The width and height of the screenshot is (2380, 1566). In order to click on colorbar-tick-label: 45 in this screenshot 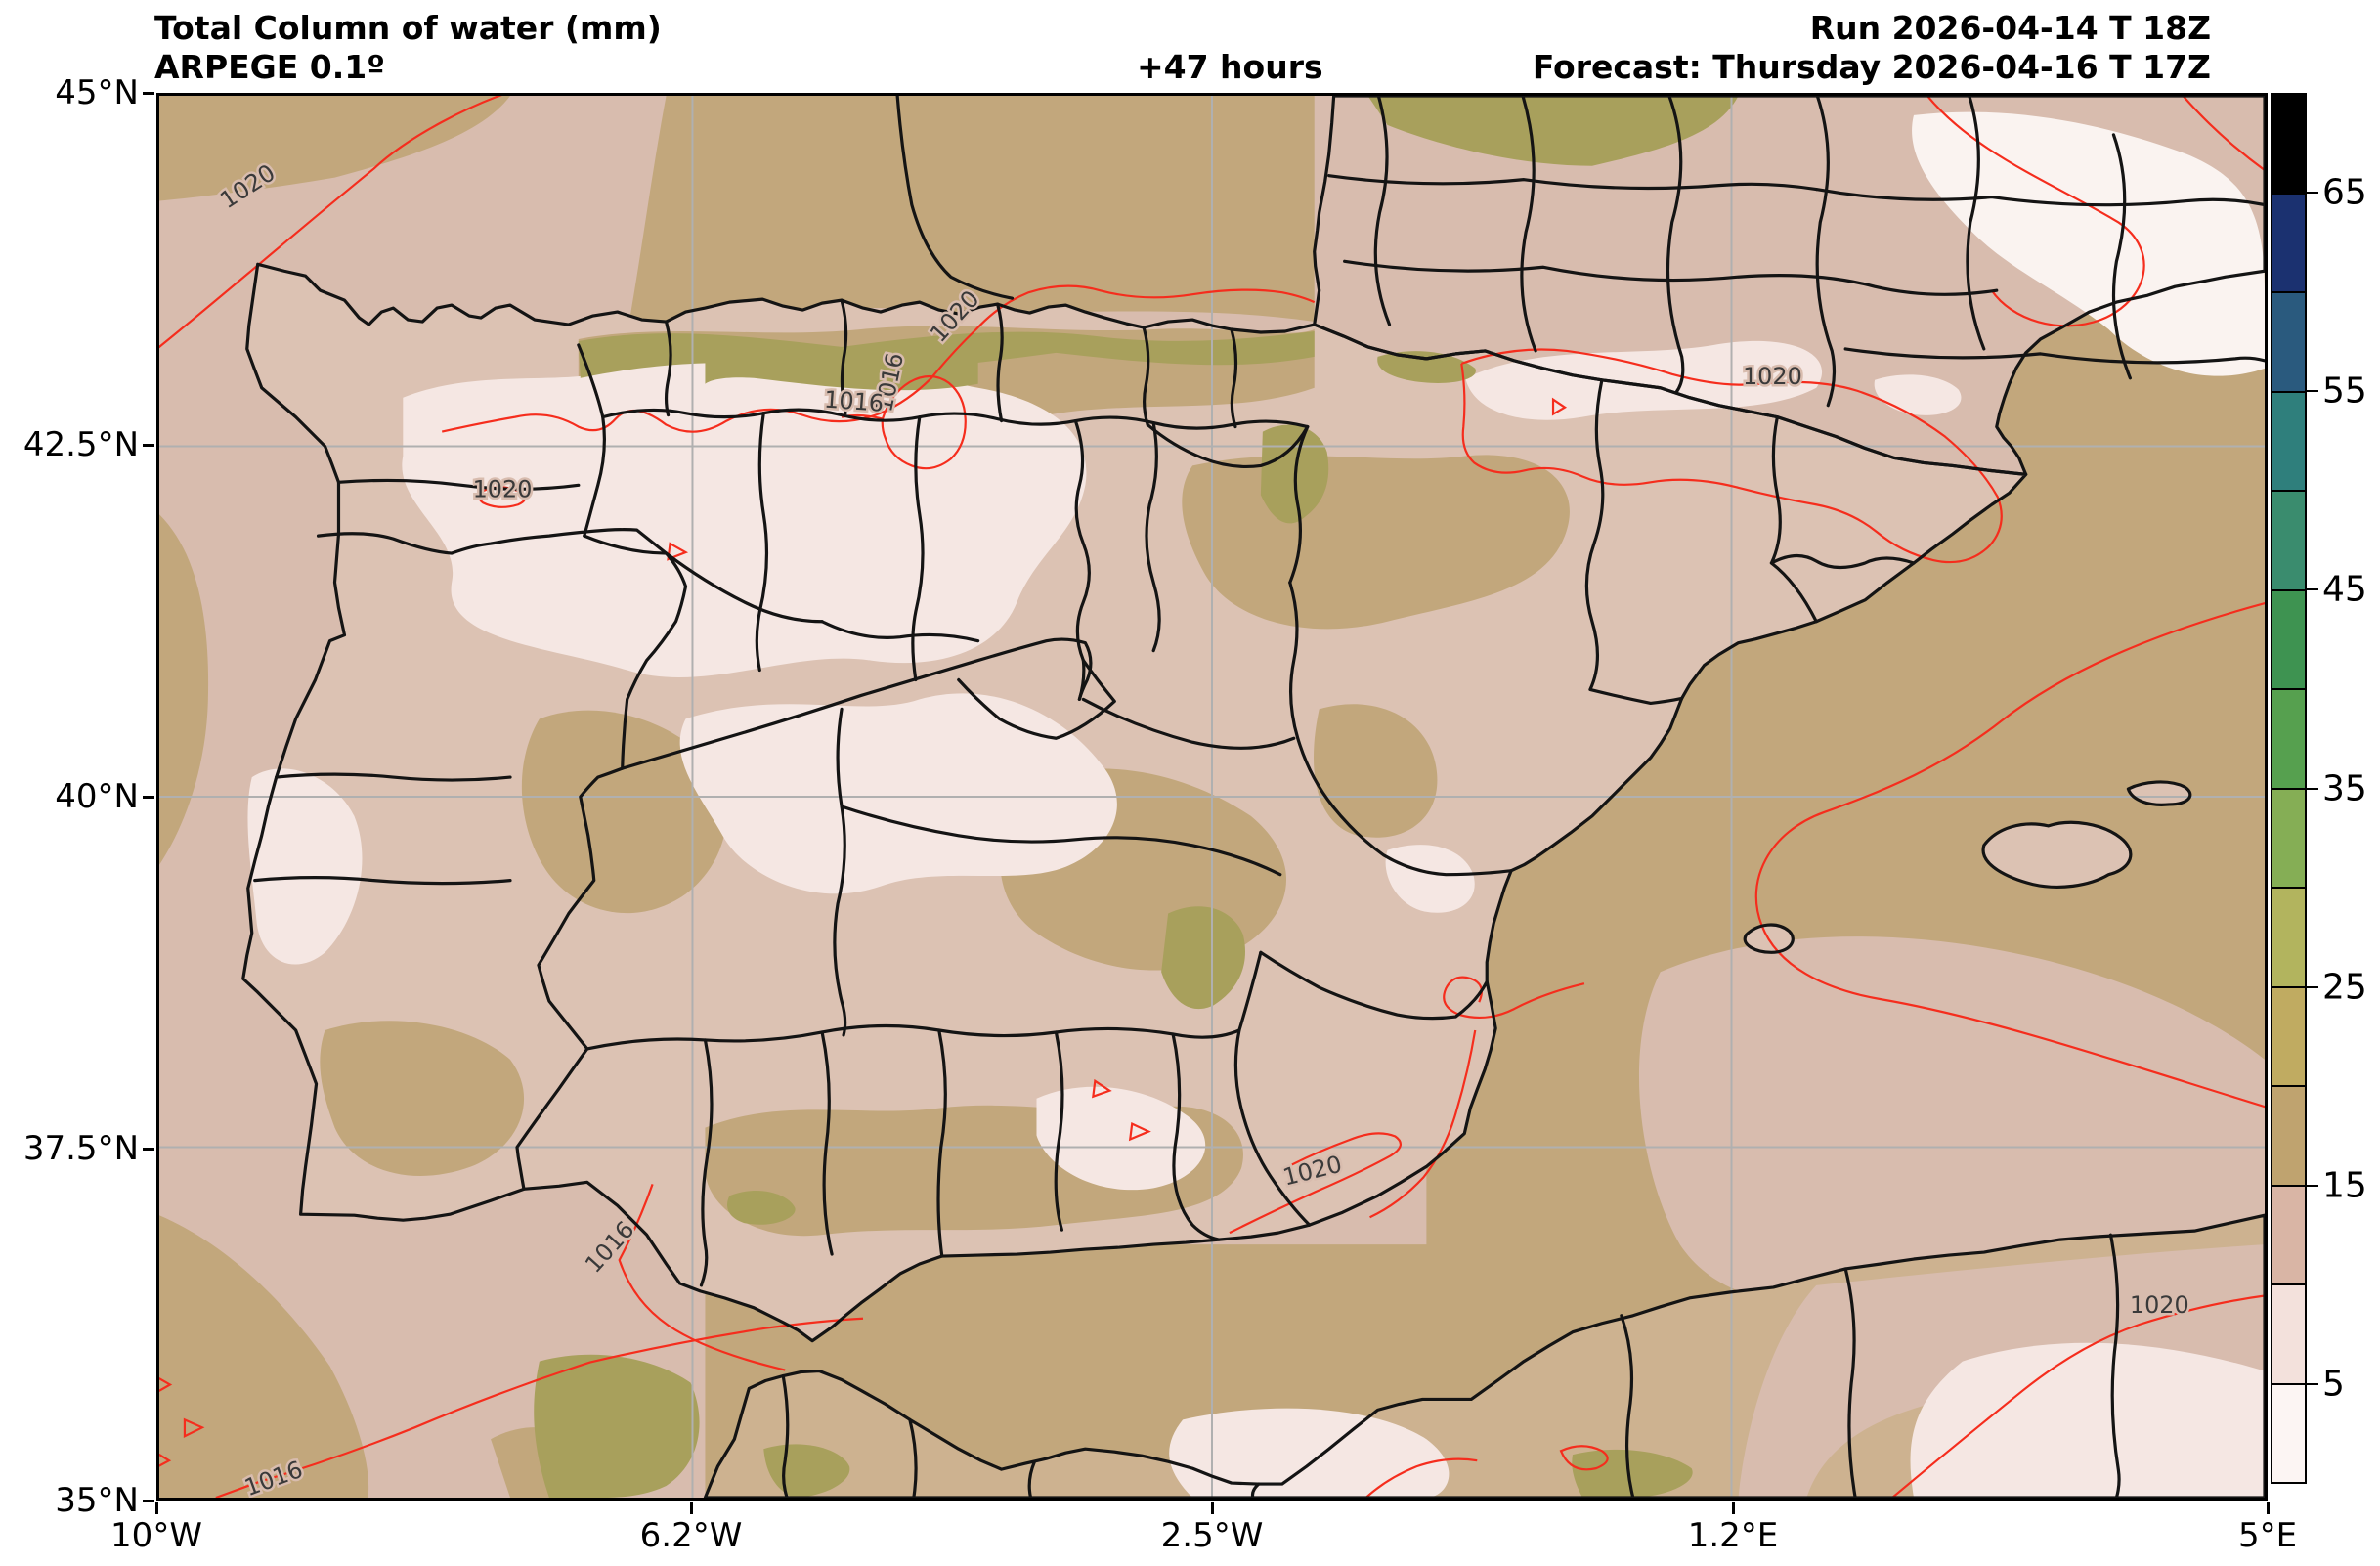, I will do `click(2344, 589)`.